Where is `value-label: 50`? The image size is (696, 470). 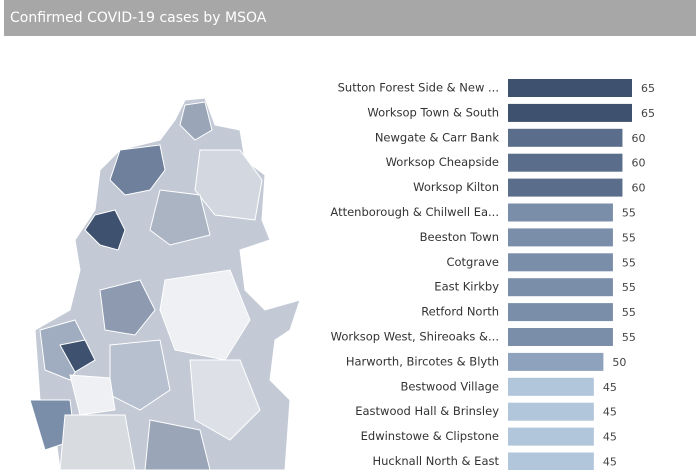 value-label: 50 is located at coordinates (619, 362).